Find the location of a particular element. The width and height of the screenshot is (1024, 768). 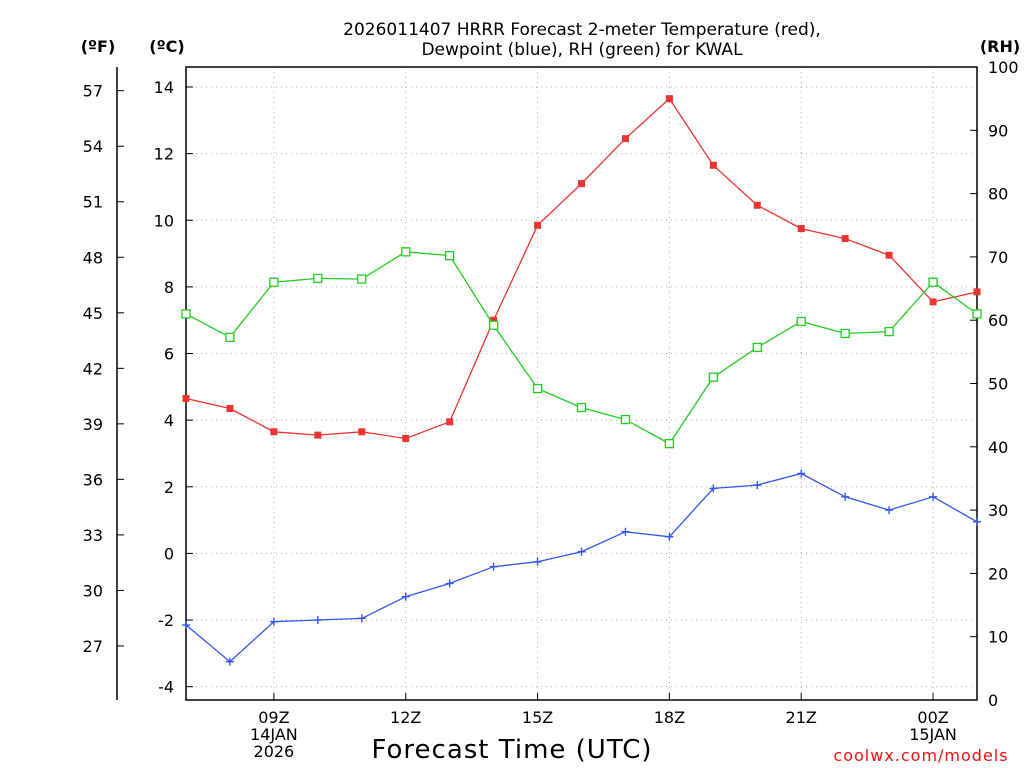

celsius-unit-label: (ºC) is located at coordinates (166, 46).